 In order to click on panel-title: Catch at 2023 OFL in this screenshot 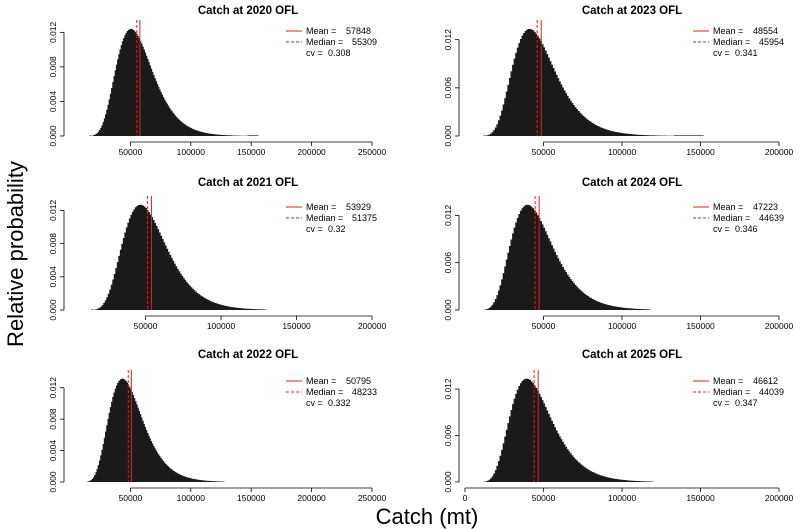, I will do `click(632, 11)`.